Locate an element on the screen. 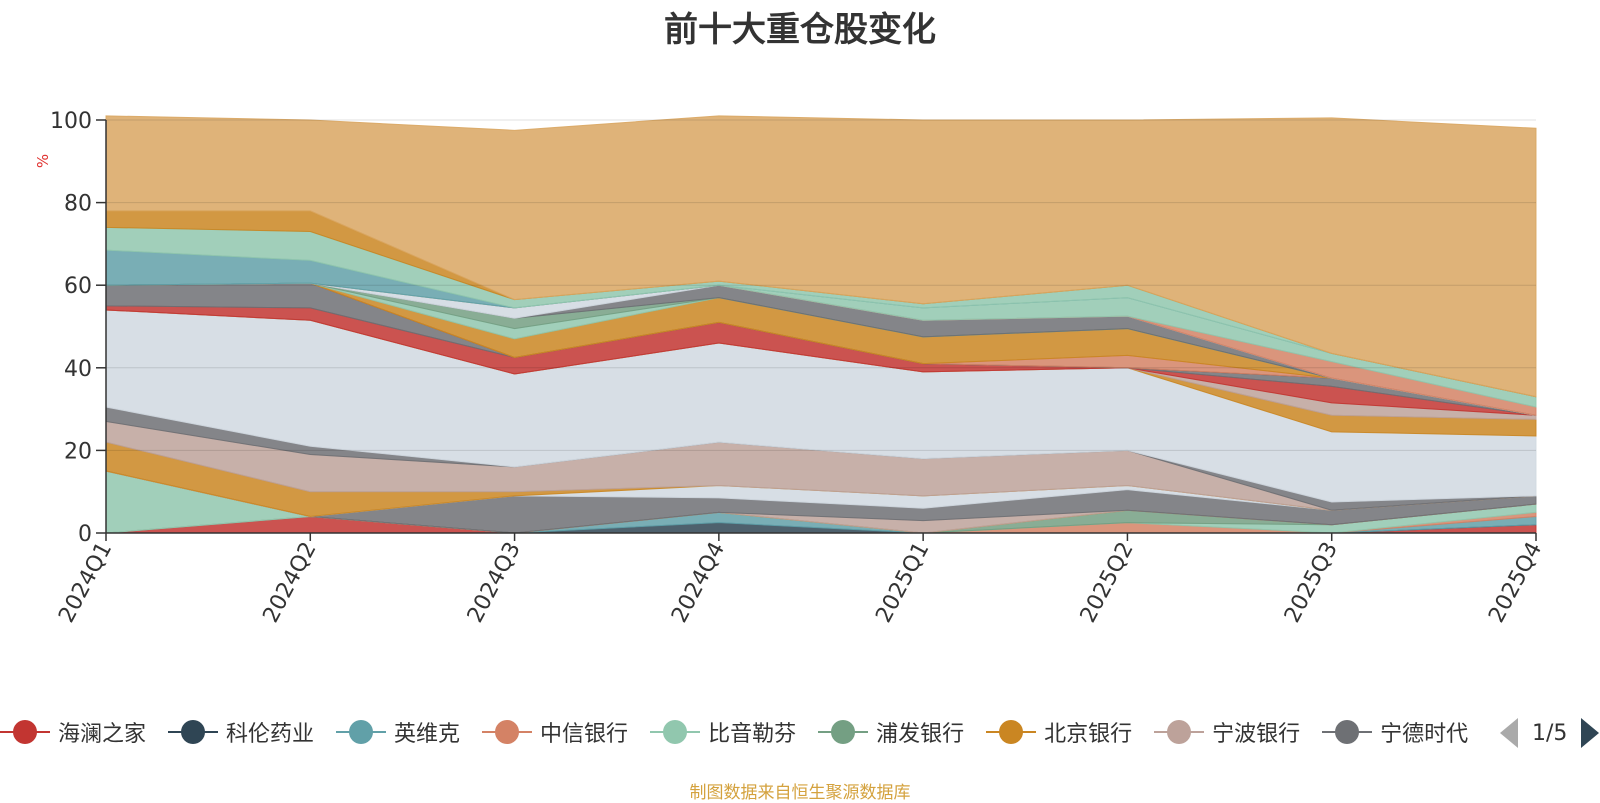 The image size is (1600, 803). y-tick-label: 60 is located at coordinates (78, 286).